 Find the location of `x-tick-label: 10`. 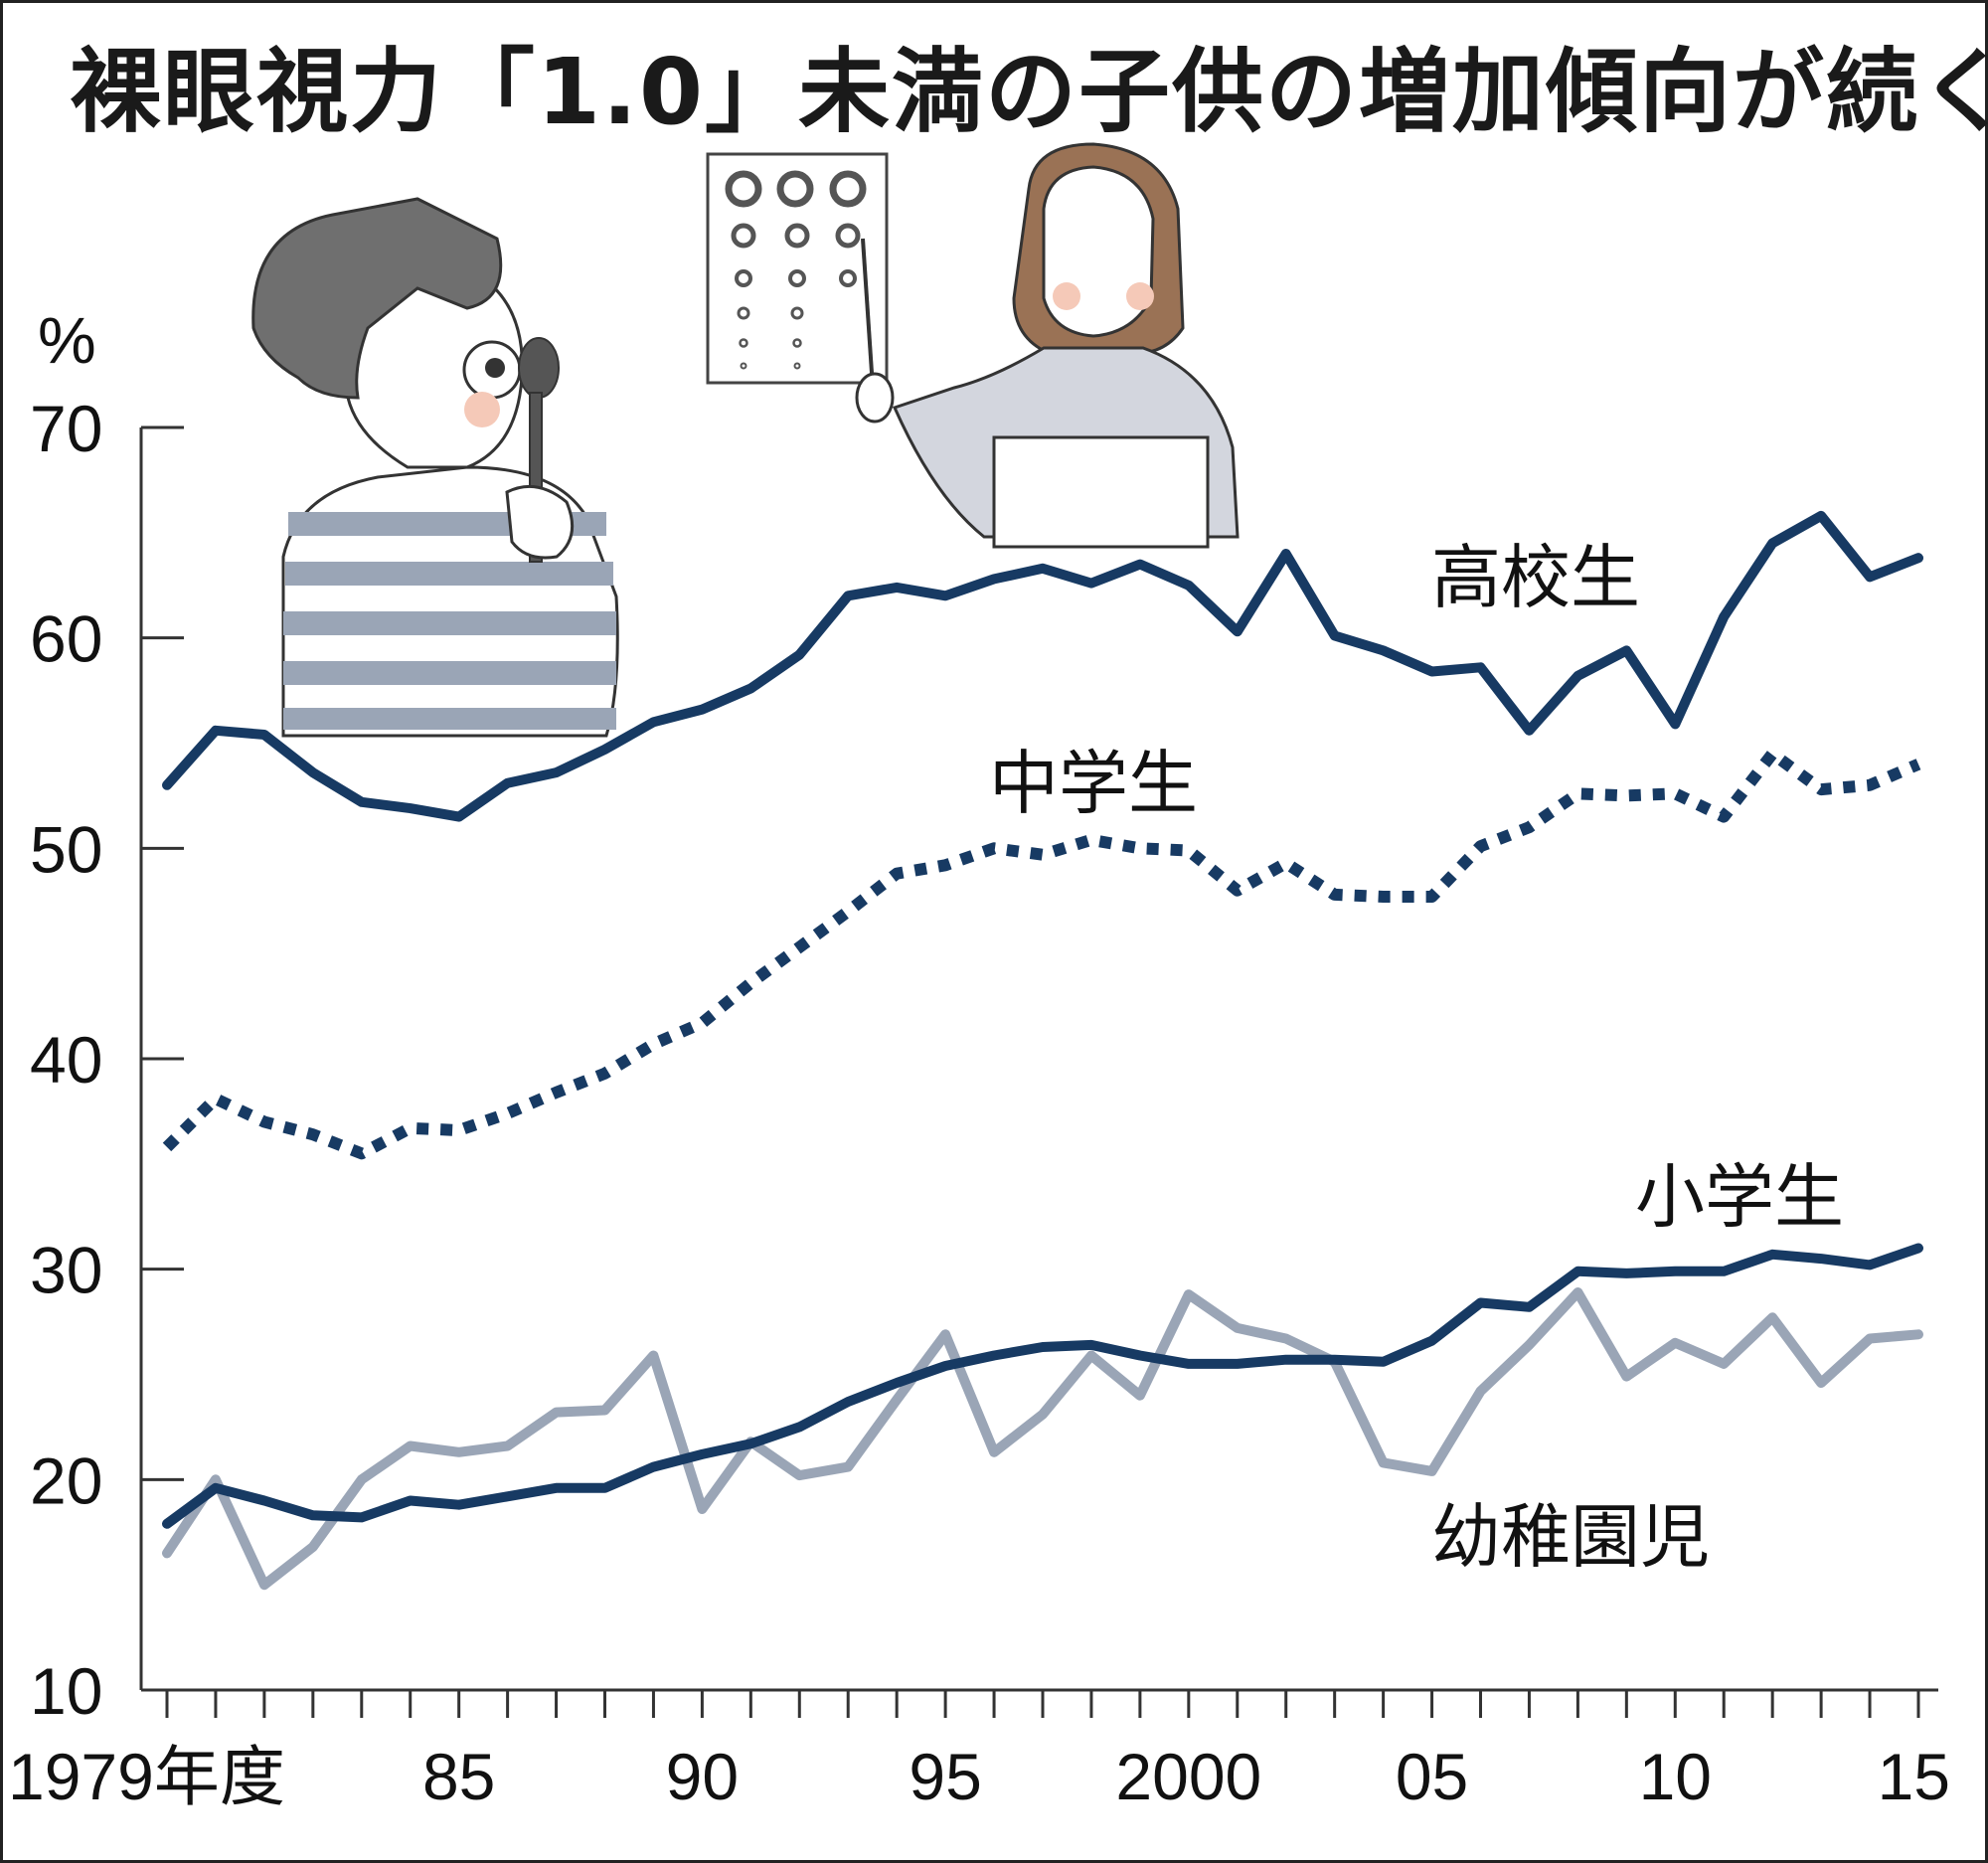

x-tick-label: 10 is located at coordinates (1675, 1776).